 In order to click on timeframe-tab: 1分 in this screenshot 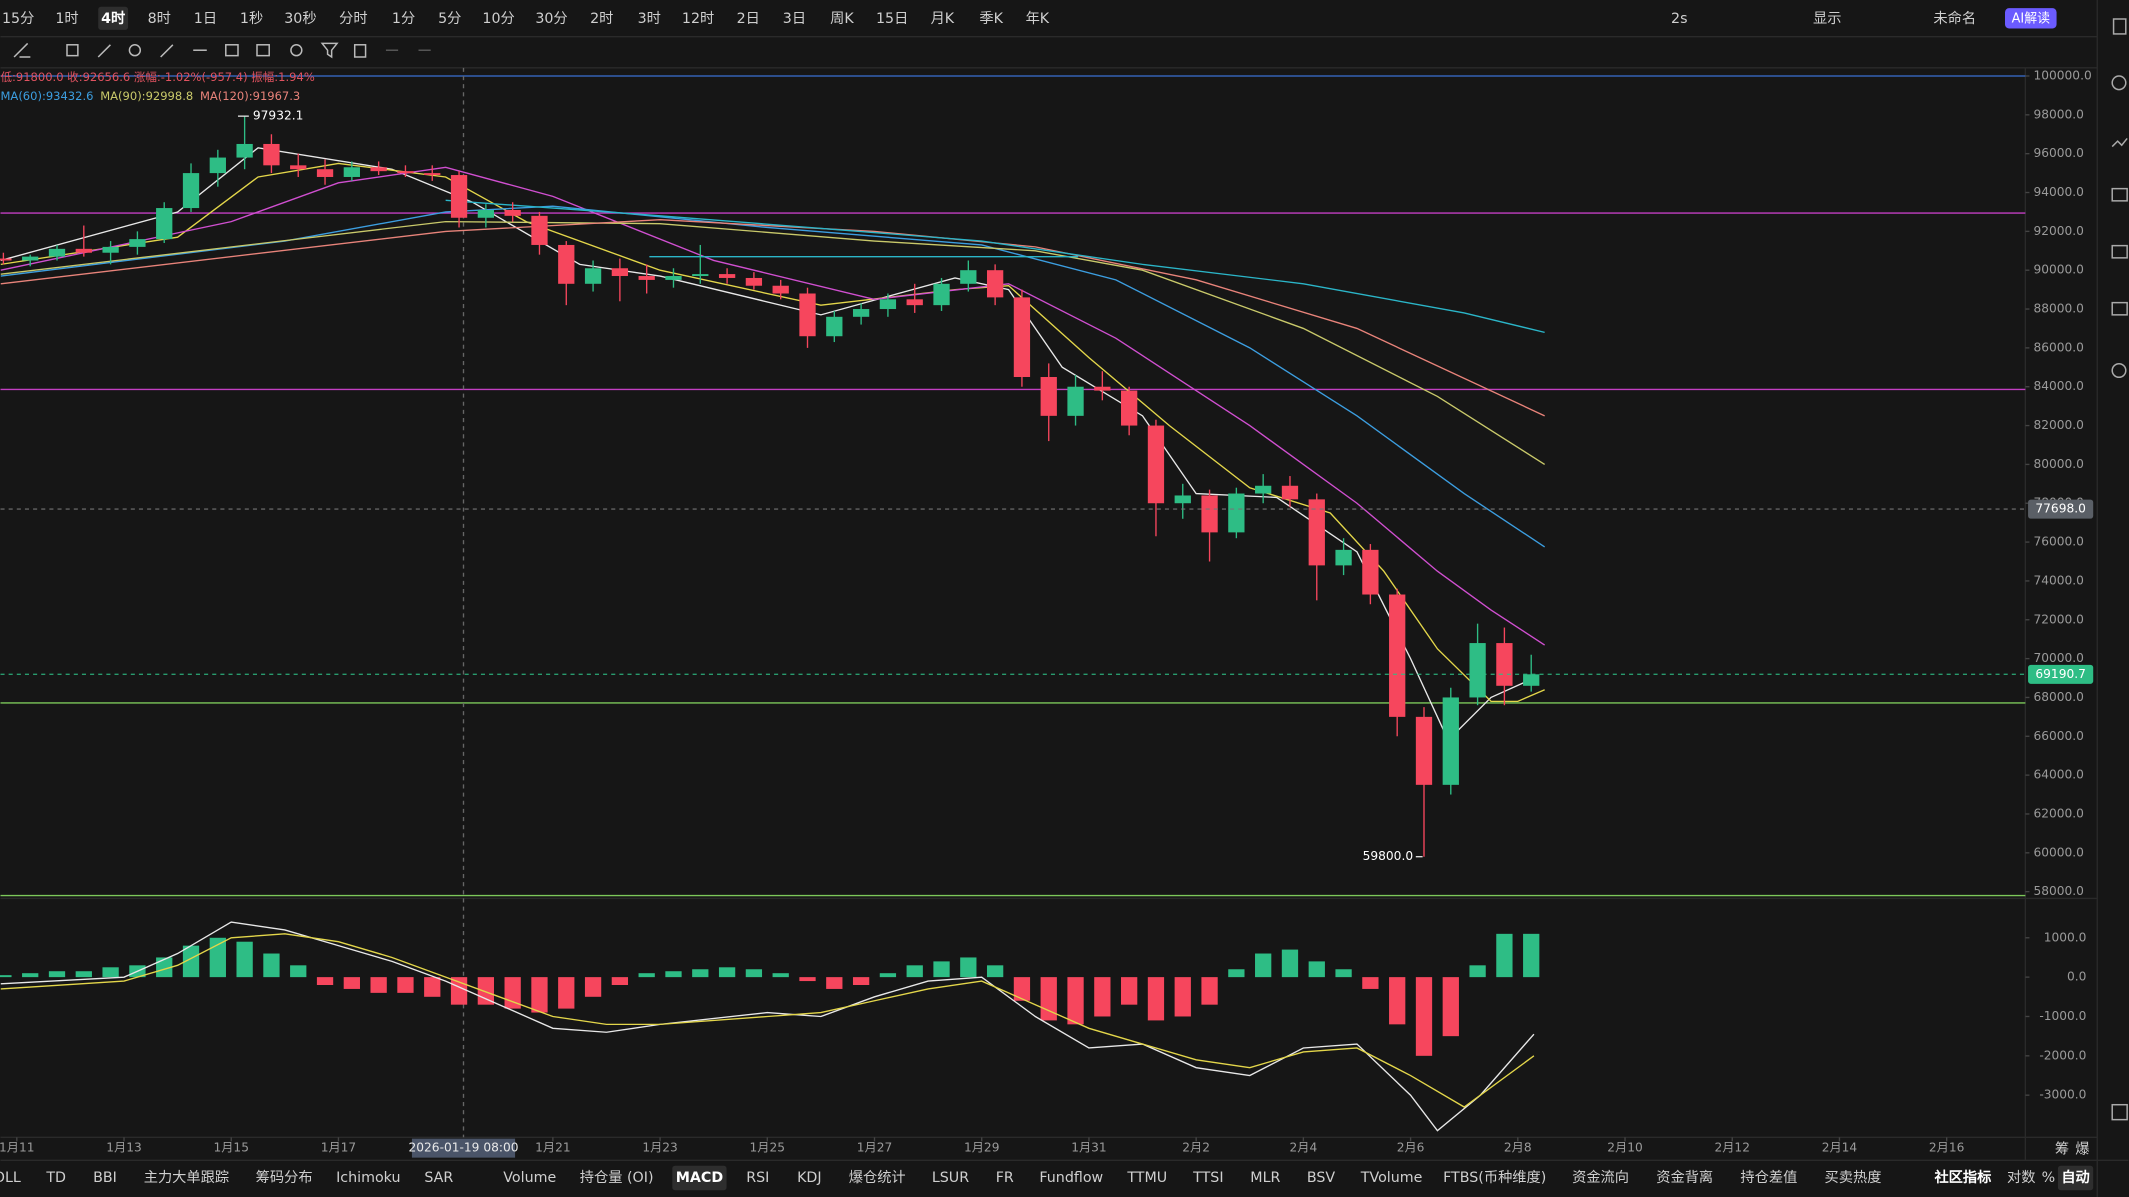, I will do `click(403, 18)`.